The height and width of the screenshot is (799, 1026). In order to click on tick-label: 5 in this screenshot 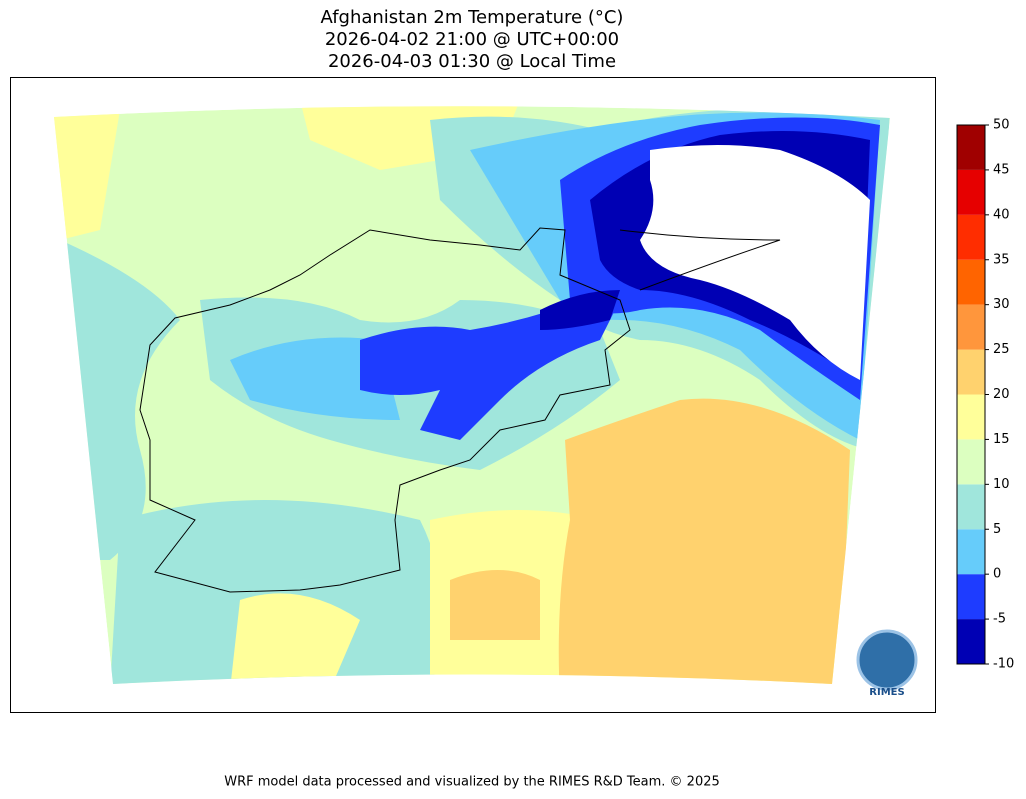, I will do `click(997, 529)`.